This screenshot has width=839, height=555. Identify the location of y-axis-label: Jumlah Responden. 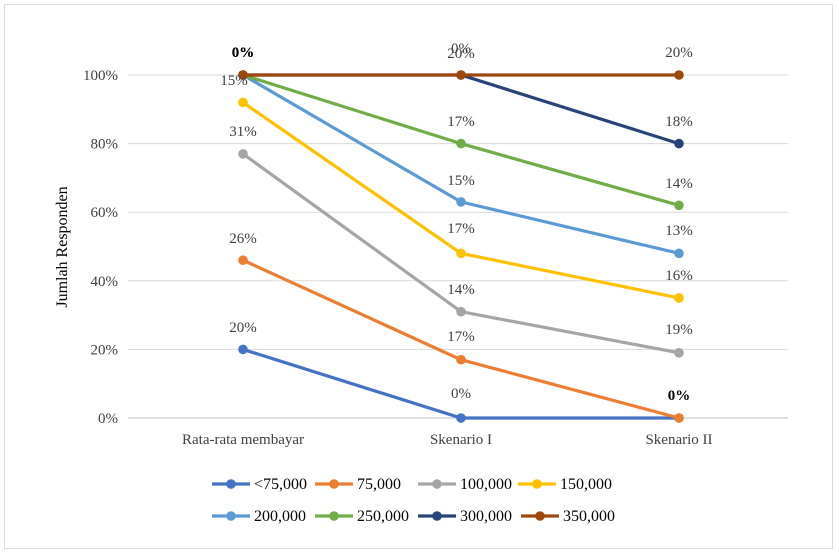
(62, 246).